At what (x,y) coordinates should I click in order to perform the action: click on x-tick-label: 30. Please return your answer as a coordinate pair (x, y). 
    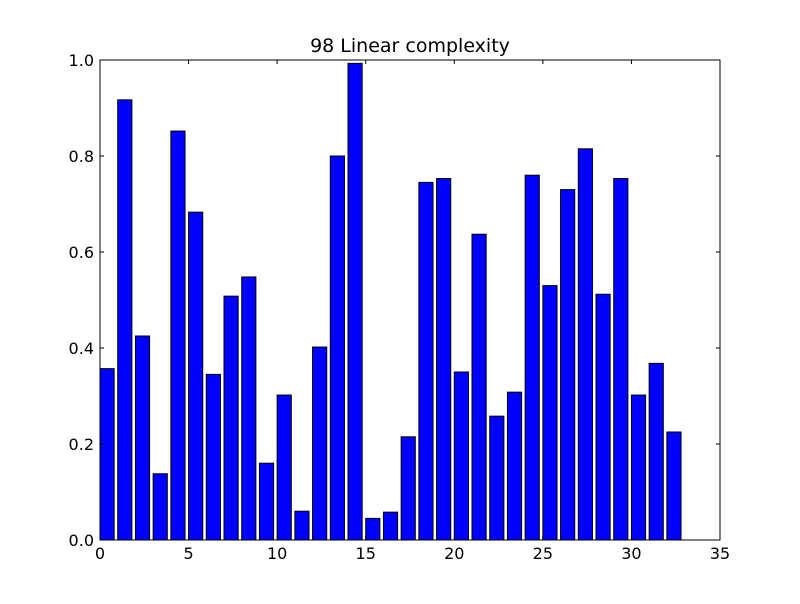
    Looking at the image, I should click on (631, 553).